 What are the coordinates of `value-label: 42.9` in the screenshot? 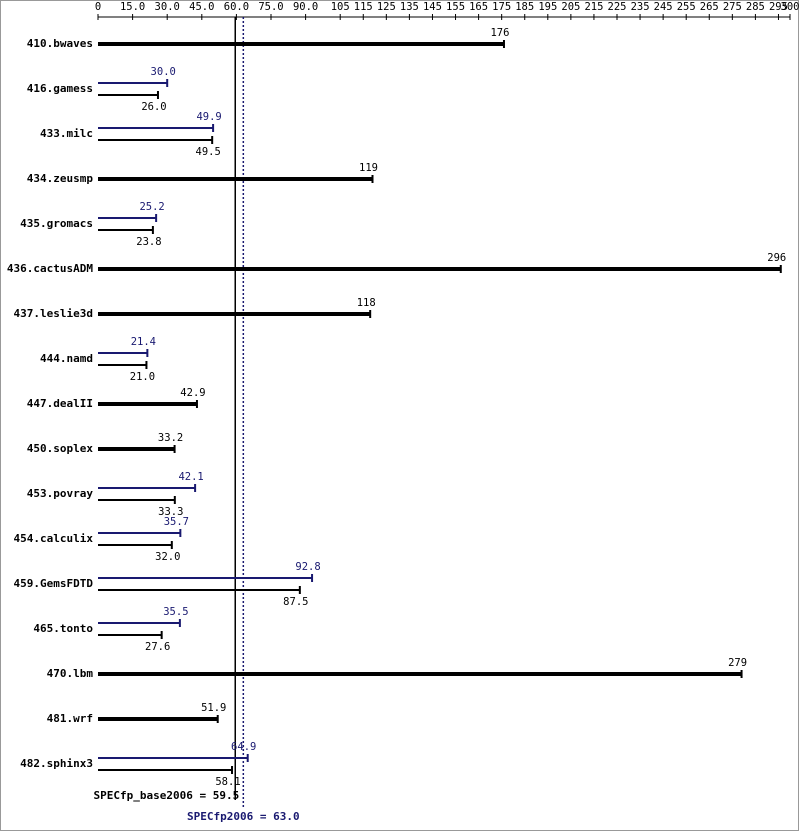 It's located at (192, 393).